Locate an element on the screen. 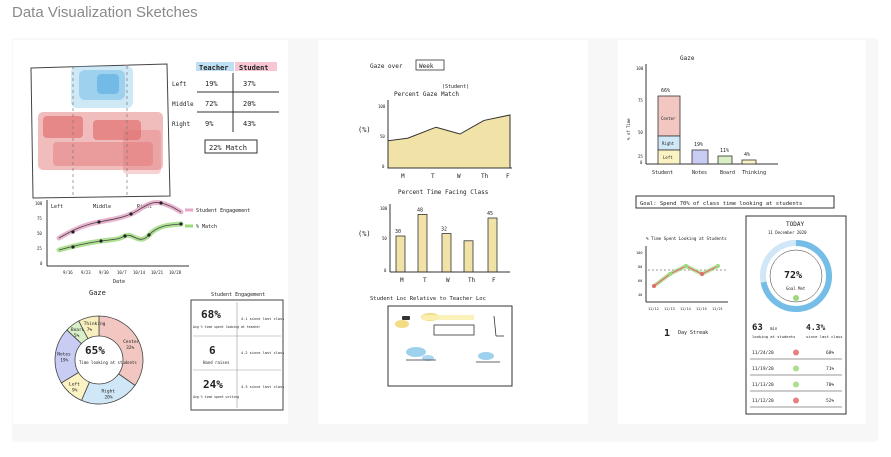  stat-2-label: Hand raises is located at coordinates (216, 362).